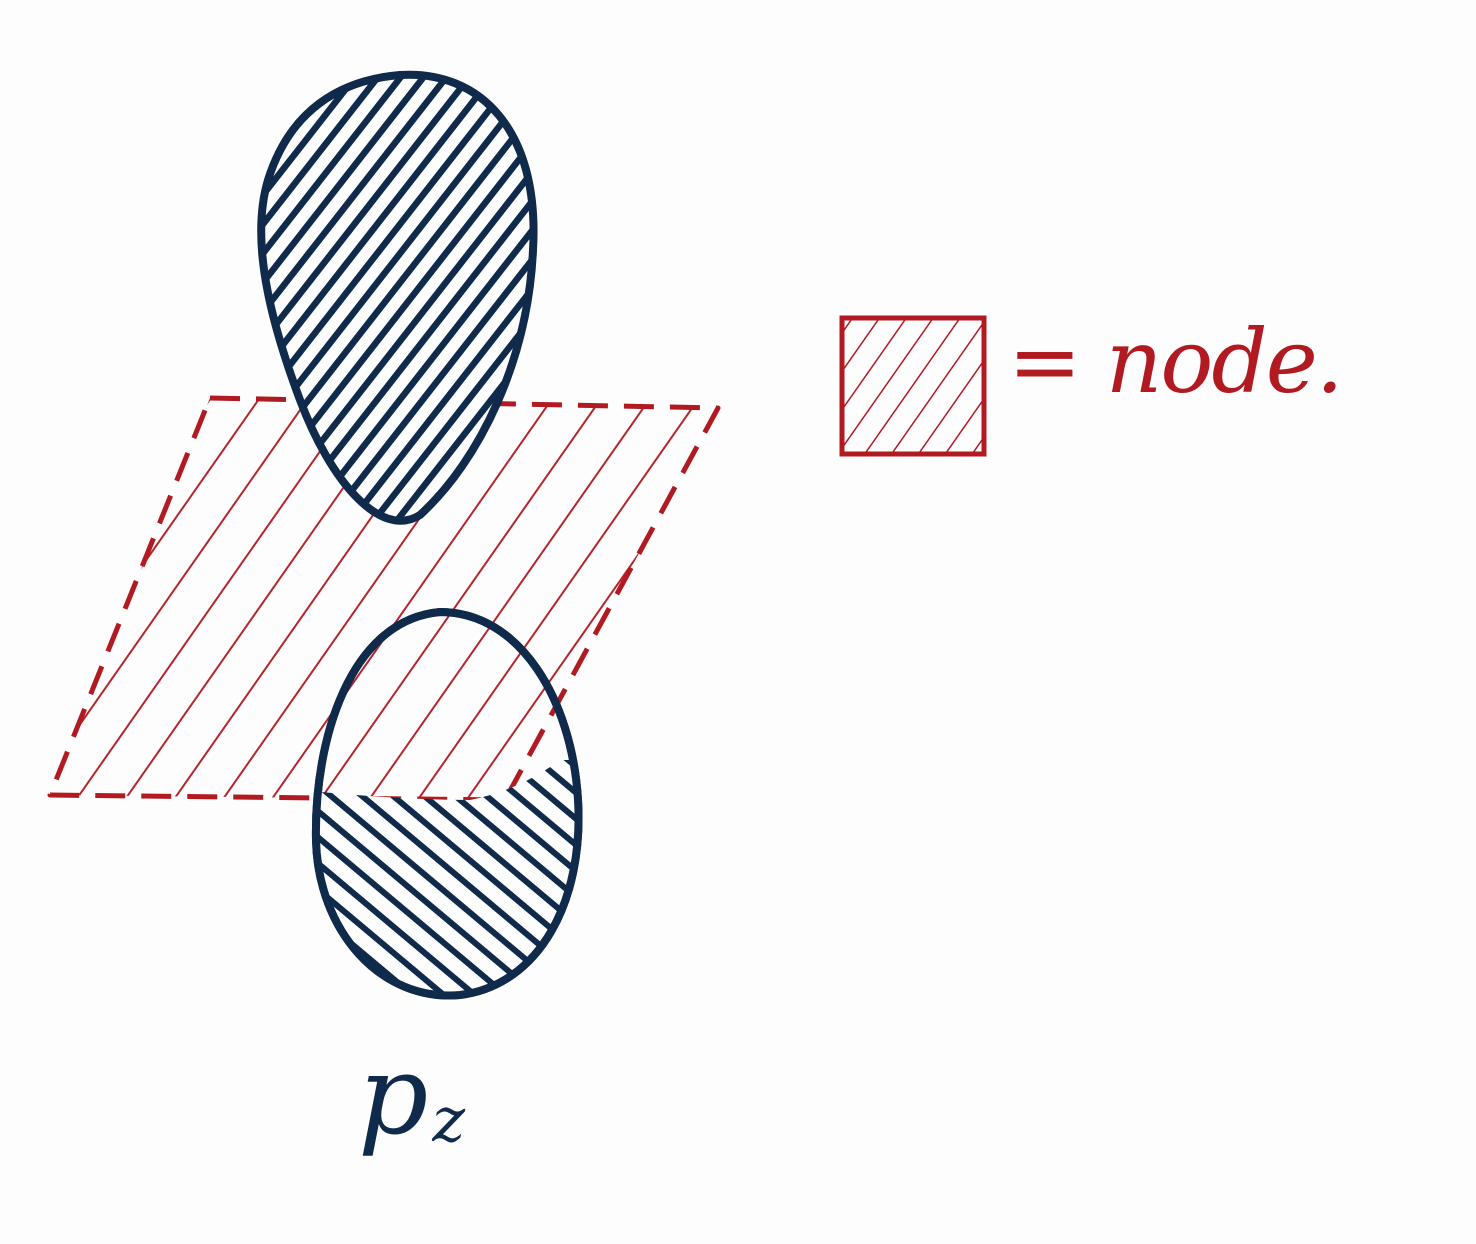 This screenshot has height=1244, width=1476. What do you see at coordinates (447, 803) in the screenshot?
I see `lower-lobe` at bounding box center [447, 803].